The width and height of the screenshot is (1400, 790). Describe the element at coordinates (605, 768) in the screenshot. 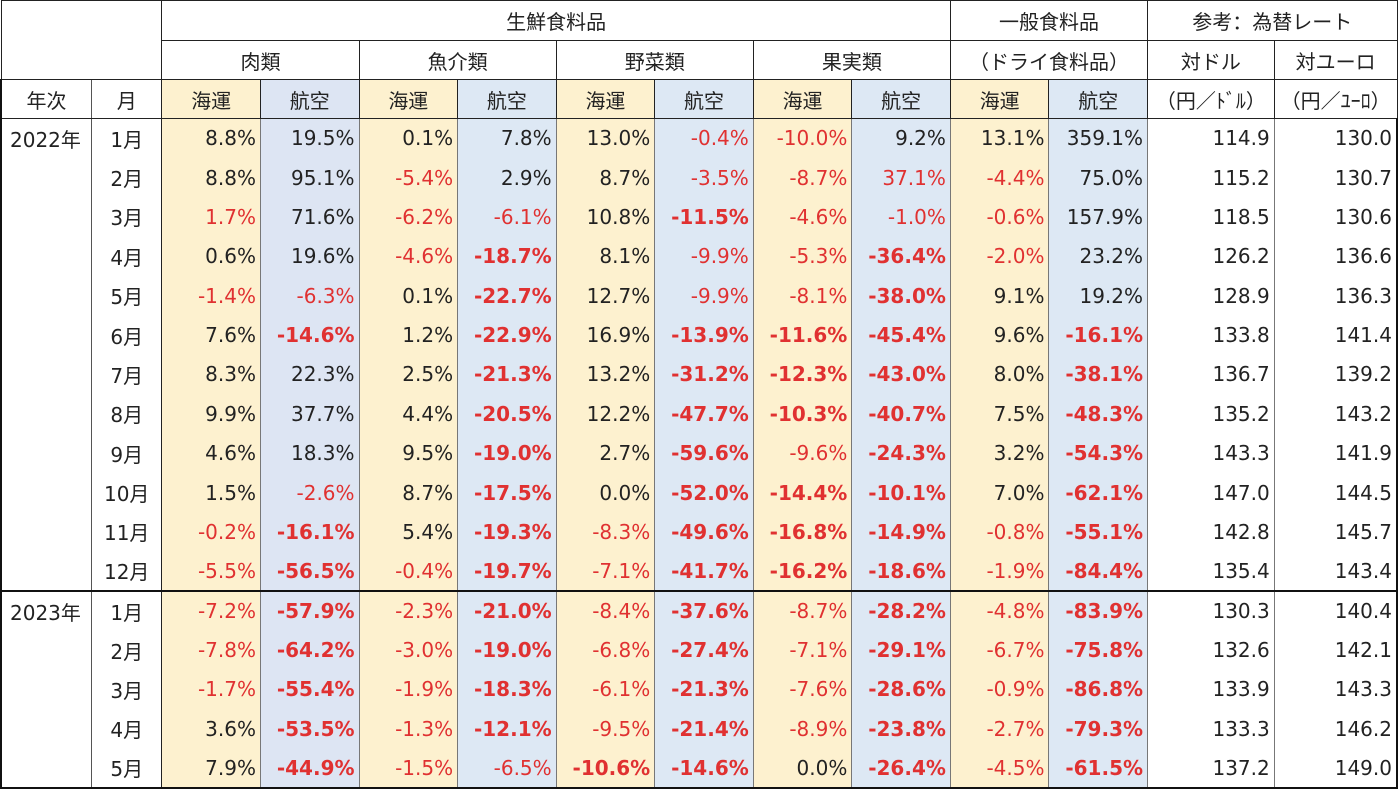

I see `cell-veg-sea: -10.6%` at that location.